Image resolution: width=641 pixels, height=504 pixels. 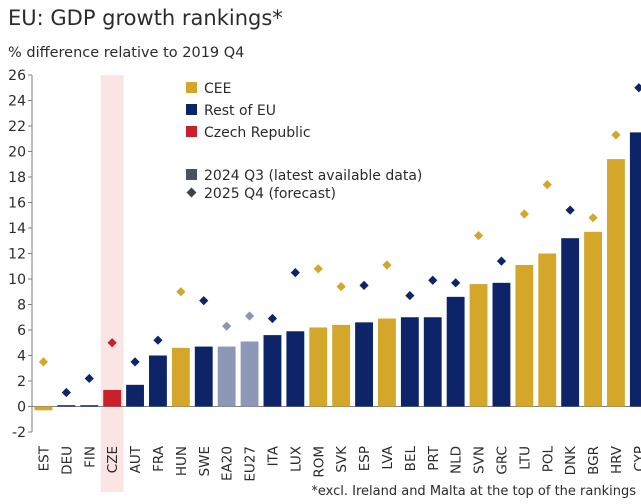 What do you see at coordinates (21, 306) in the screenshot?
I see `y-tick-label: 8` at bounding box center [21, 306].